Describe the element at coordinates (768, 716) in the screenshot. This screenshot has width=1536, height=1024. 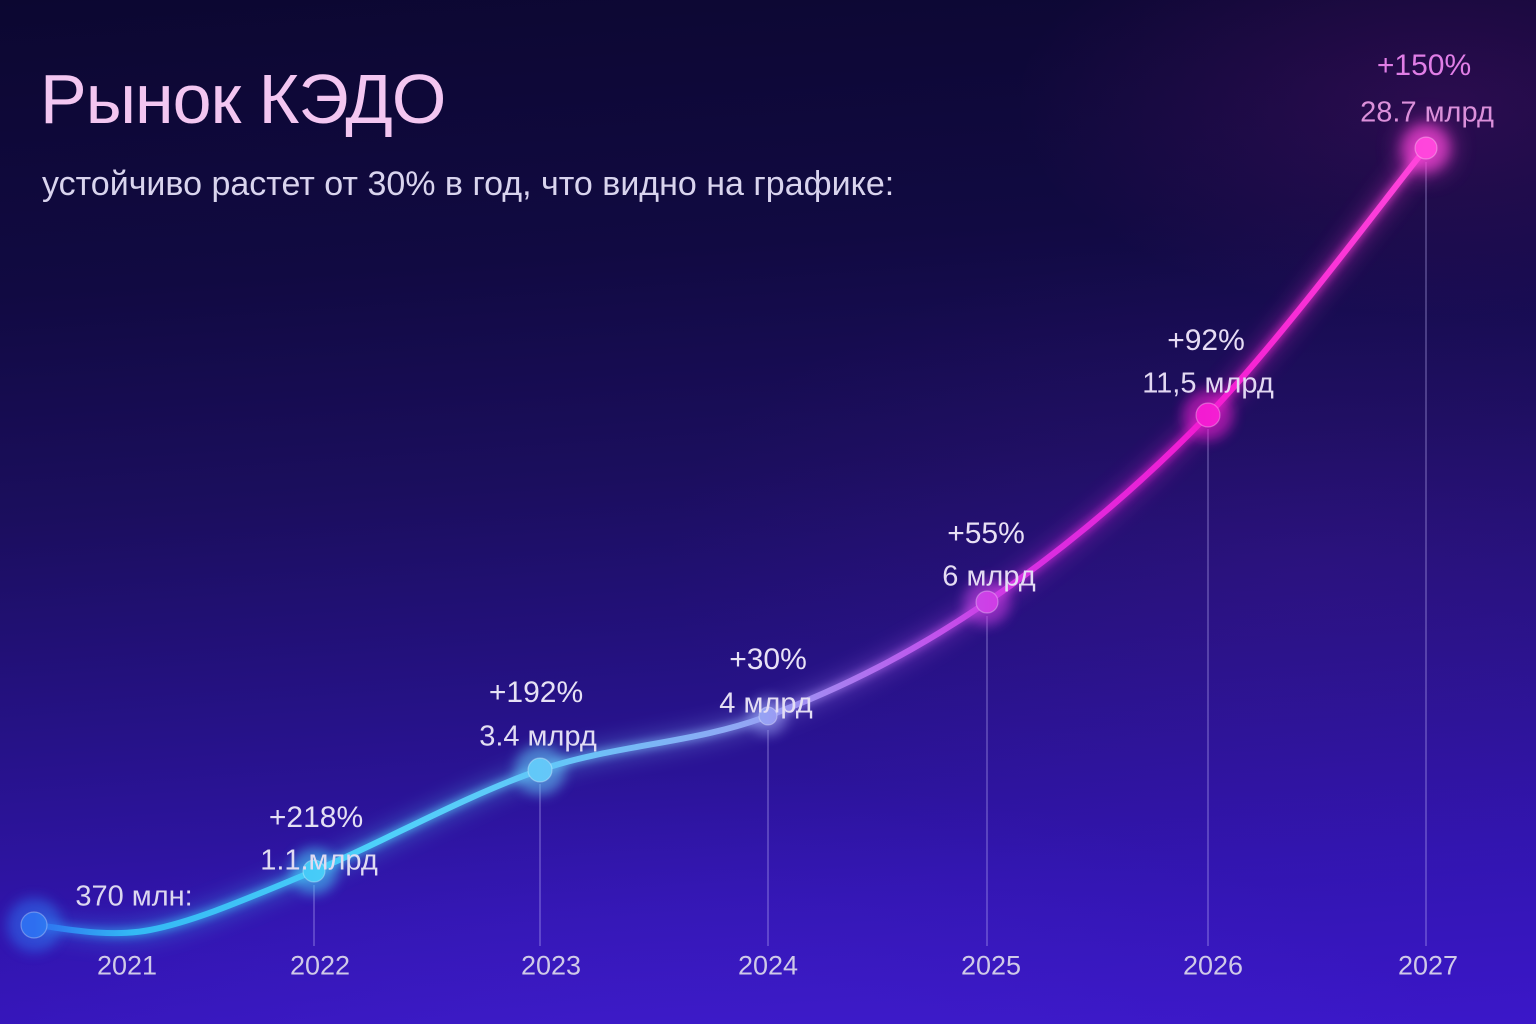
I see `data-point-2024` at that location.